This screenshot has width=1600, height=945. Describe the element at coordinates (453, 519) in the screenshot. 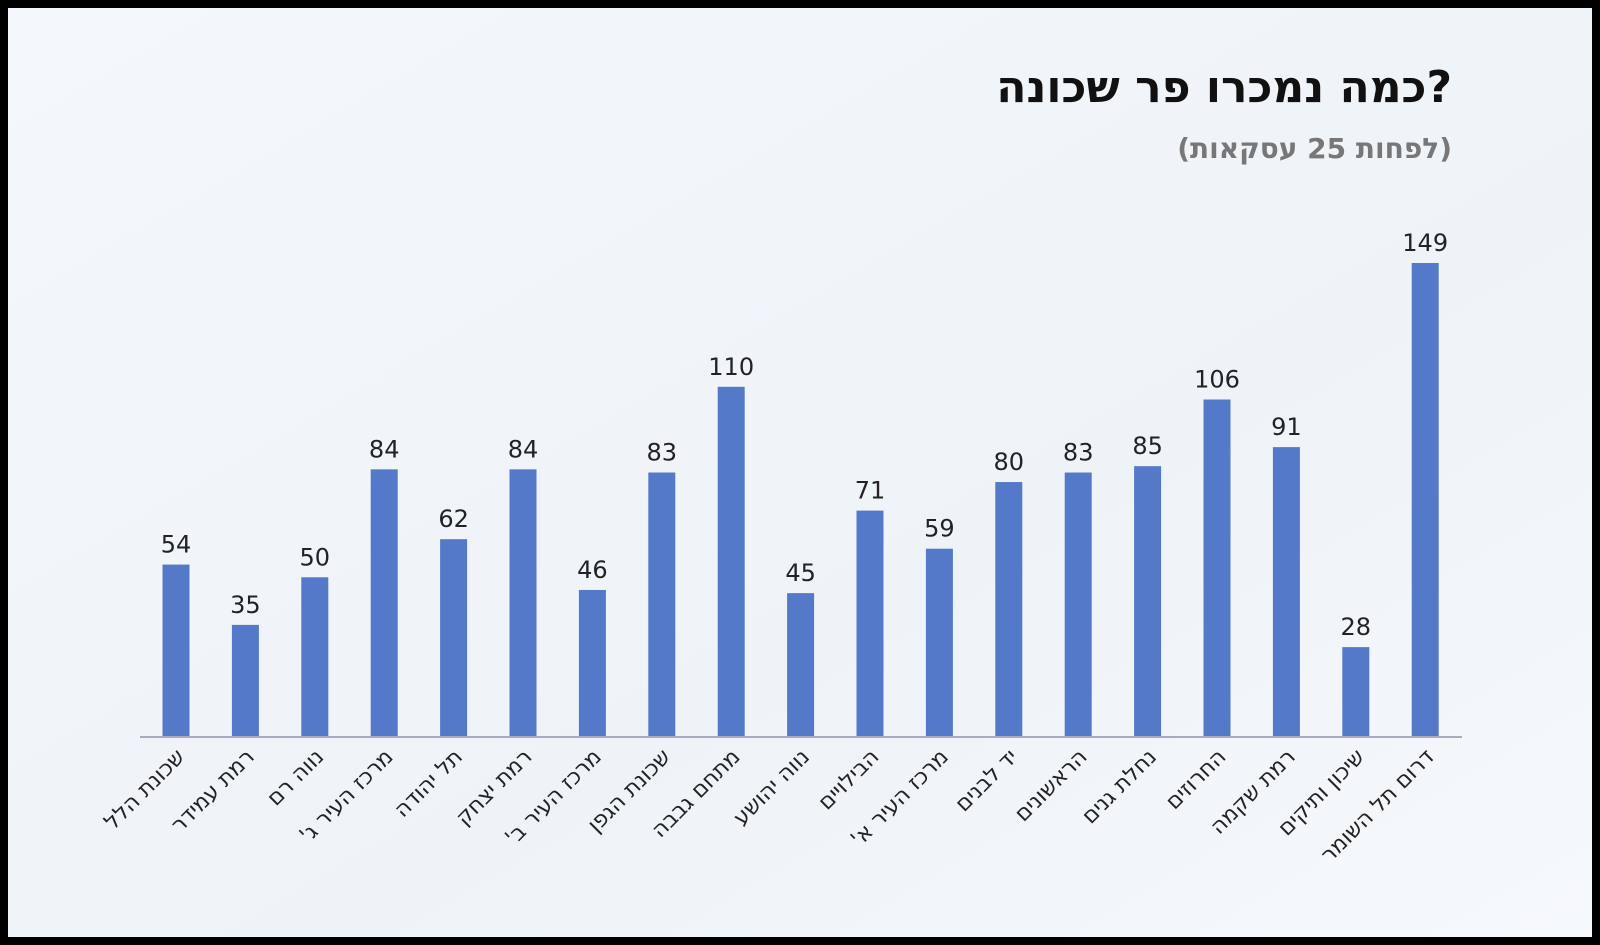

I see `data-label: 62` at that location.